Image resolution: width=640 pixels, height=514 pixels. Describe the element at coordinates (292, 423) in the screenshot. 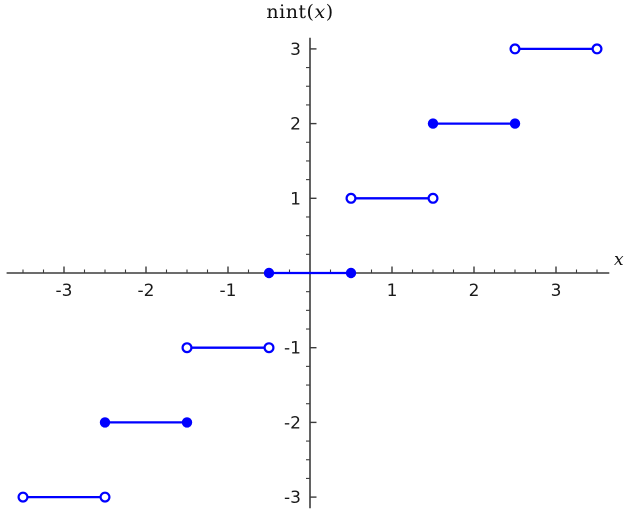

I see `y-tick-label: -2` at that location.